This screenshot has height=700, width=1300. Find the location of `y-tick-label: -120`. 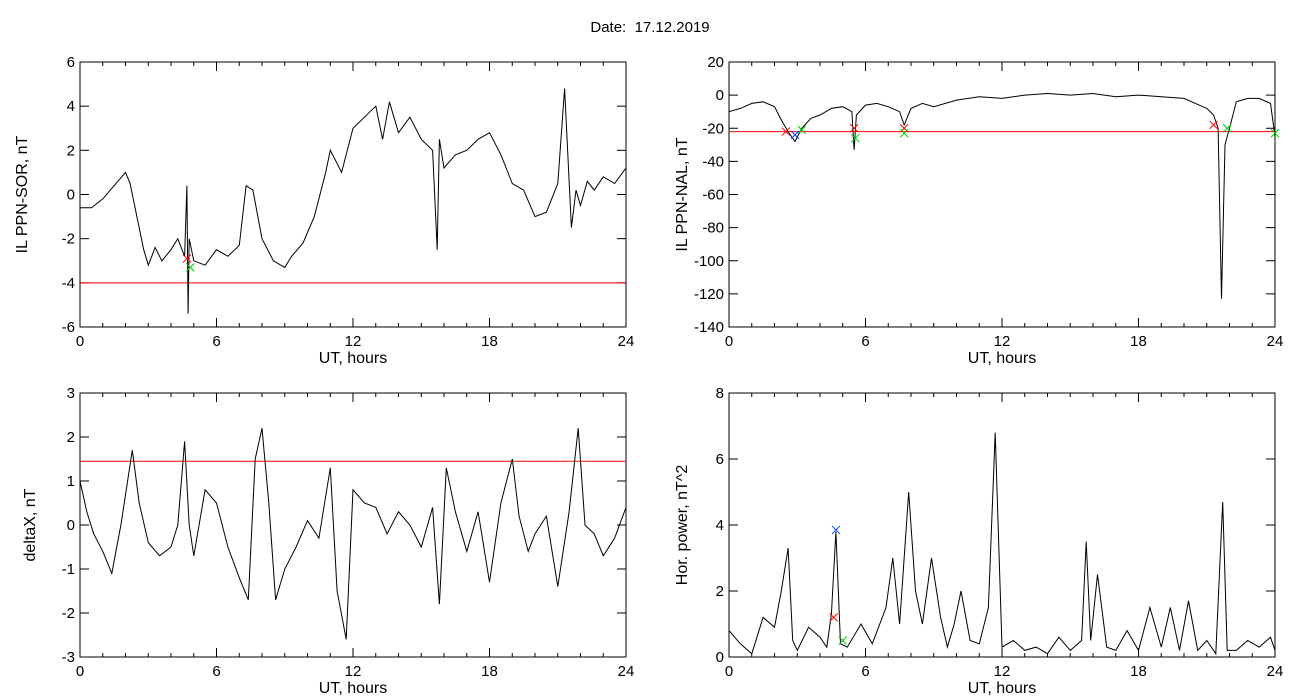

y-tick-label: -120 is located at coordinates (709, 294).